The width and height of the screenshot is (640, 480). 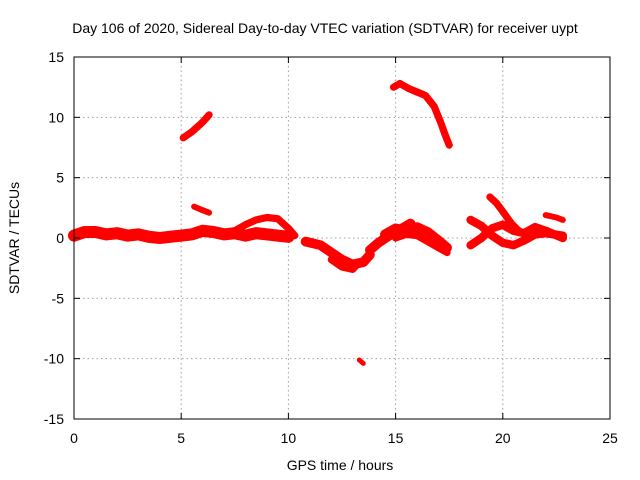 I want to click on y-tick-label: 5, so click(x=60, y=178).